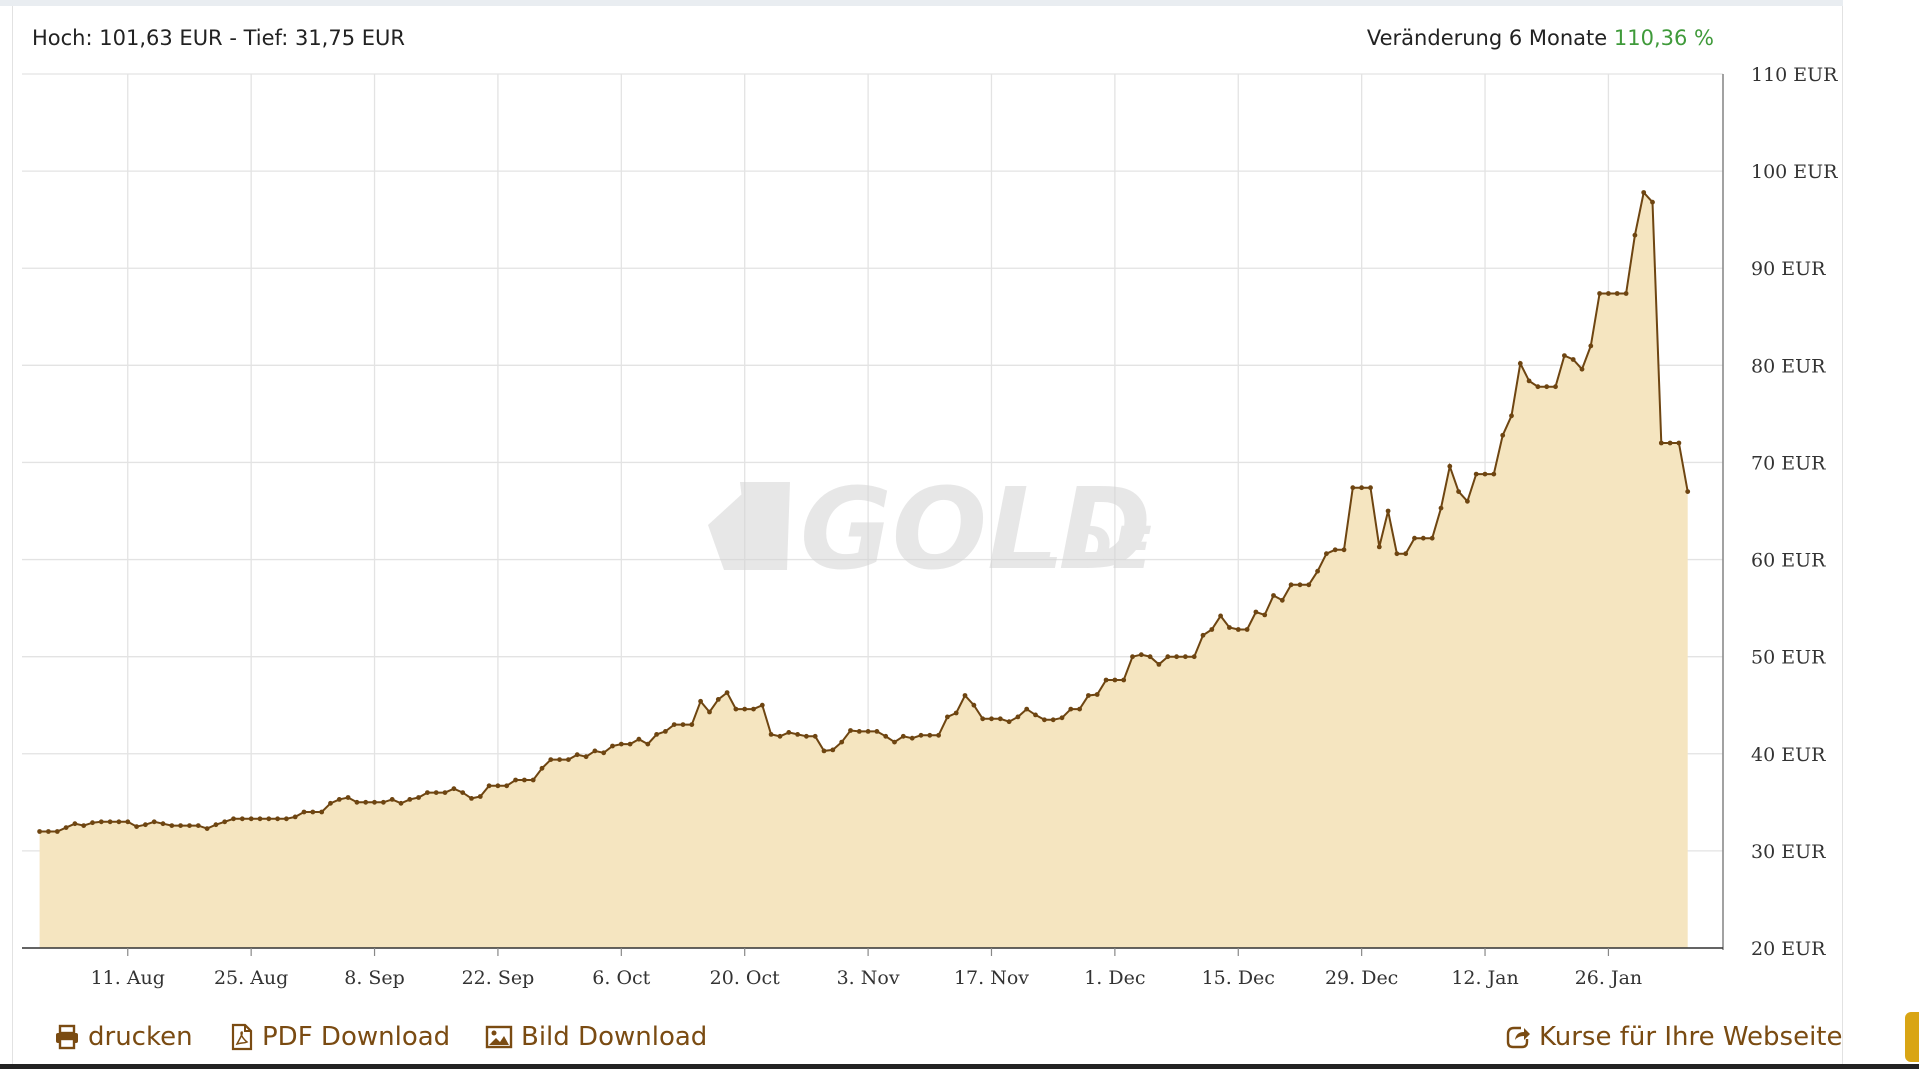  Describe the element at coordinates (242, 1037) in the screenshot. I see `pdf-file-icon` at that location.